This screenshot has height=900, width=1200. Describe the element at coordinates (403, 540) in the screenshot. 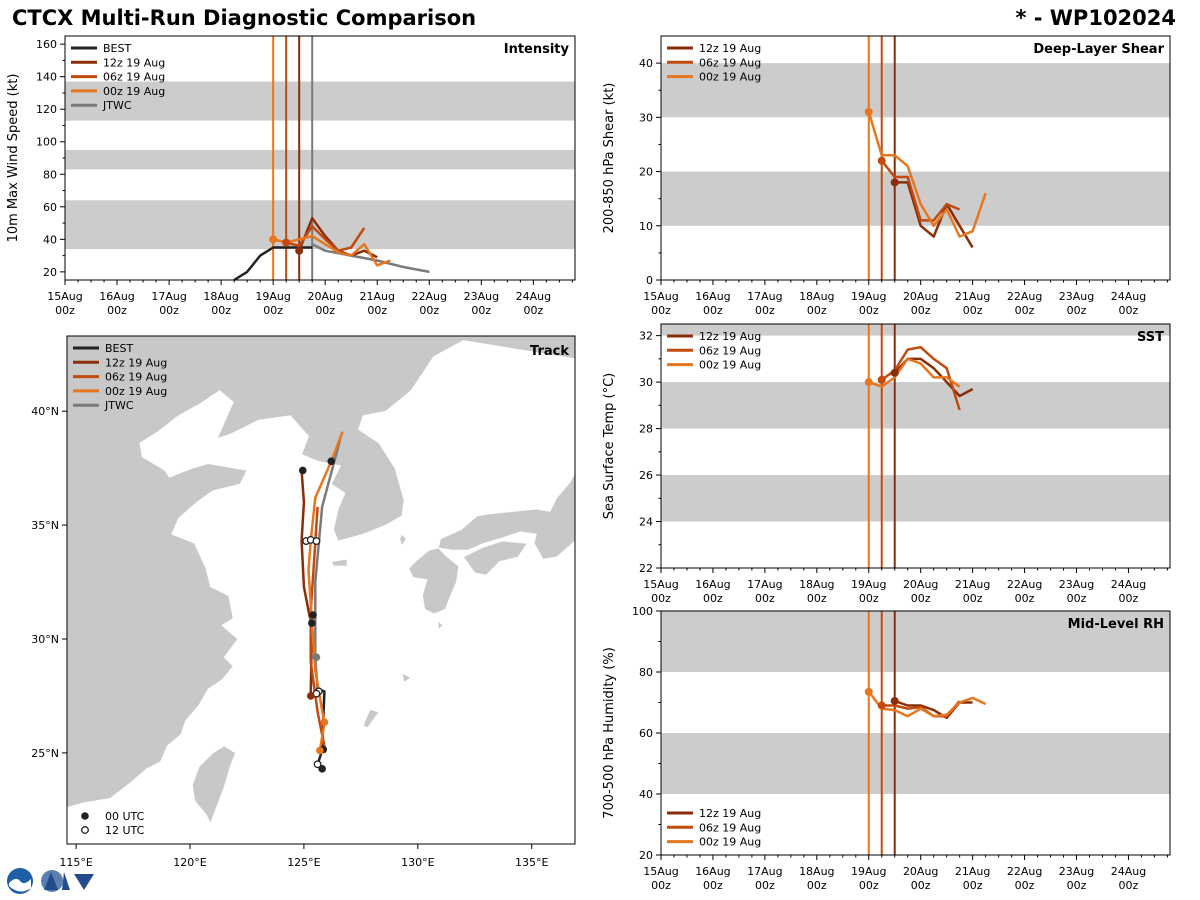

I see `land-tsushima` at that location.